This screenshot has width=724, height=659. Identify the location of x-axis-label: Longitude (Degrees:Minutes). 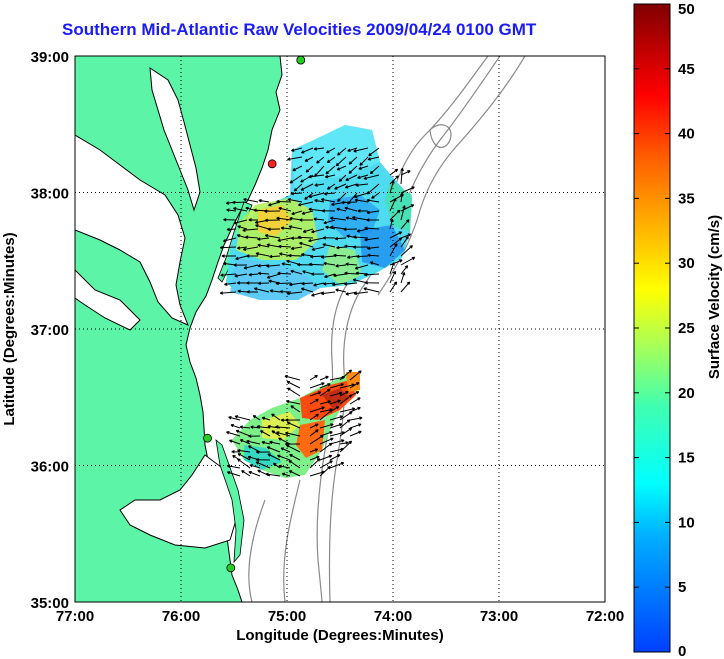
(340, 635).